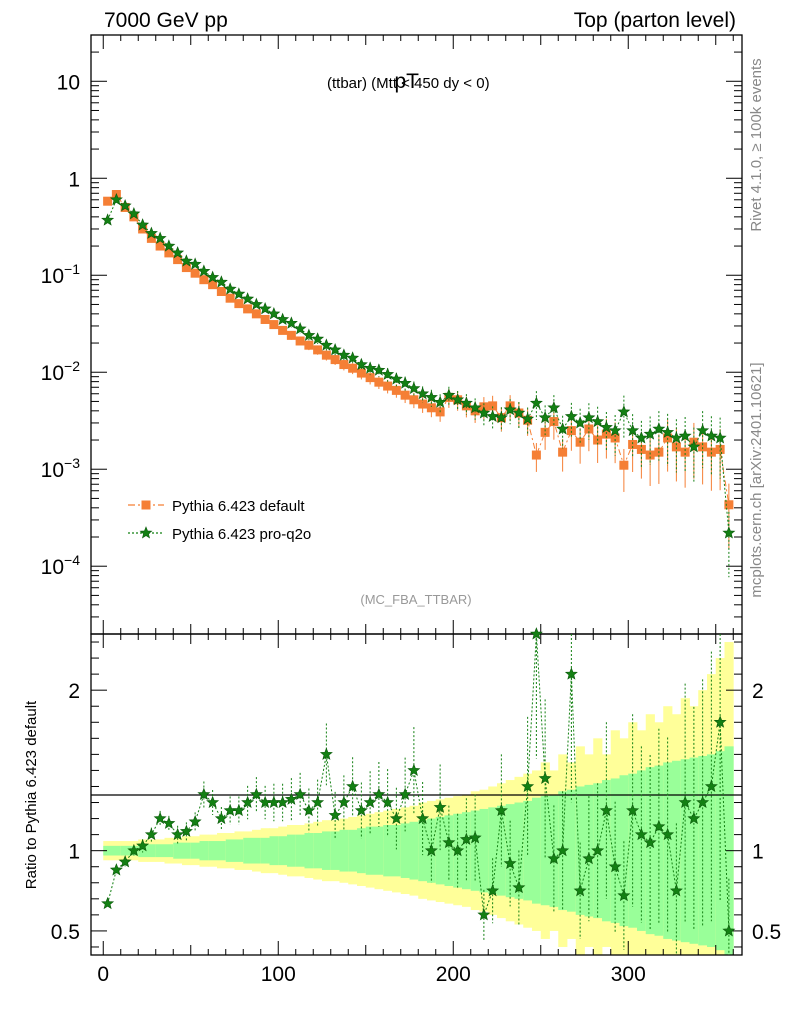 Image resolution: width=786 pixels, height=1024 pixels. What do you see at coordinates (74, 179) in the screenshot?
I see `y-tick-label-main: 1` at bounding box center [74, 179].